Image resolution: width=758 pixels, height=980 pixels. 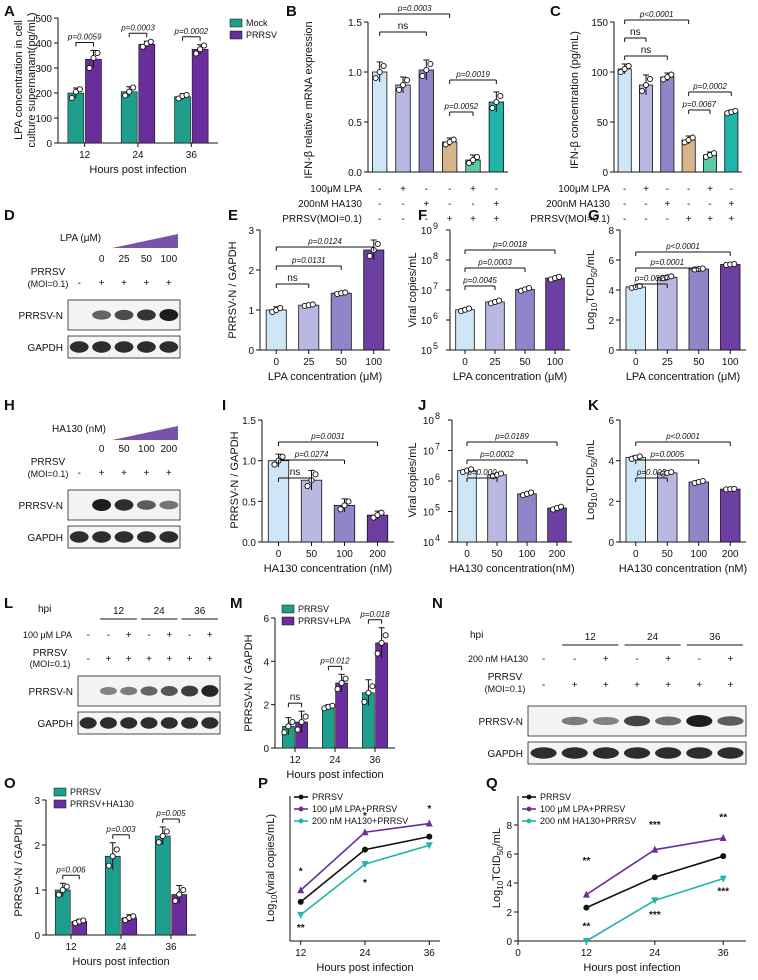 I want to click on timepoint-label: 36, so click(x=715, y=637).